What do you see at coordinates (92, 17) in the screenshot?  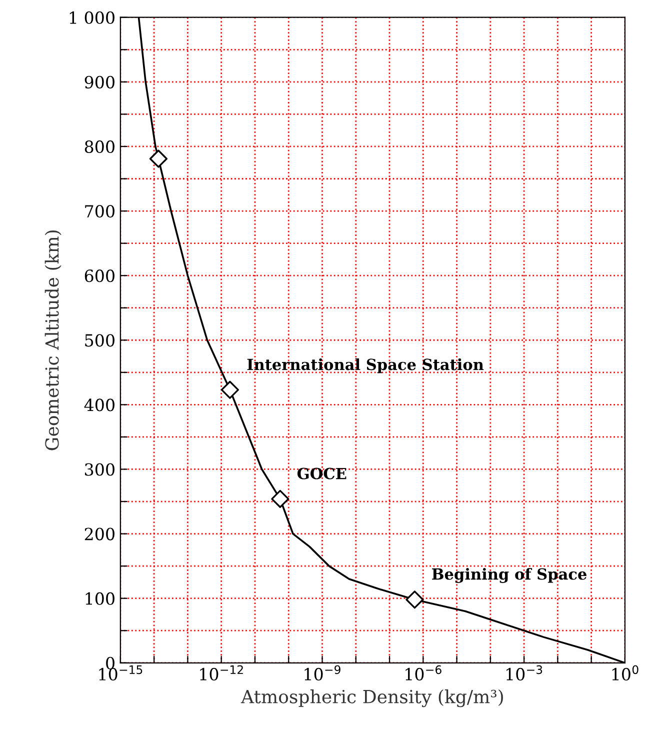 I see `y-tick-label: 1 000` at bounding box center [92, 17].